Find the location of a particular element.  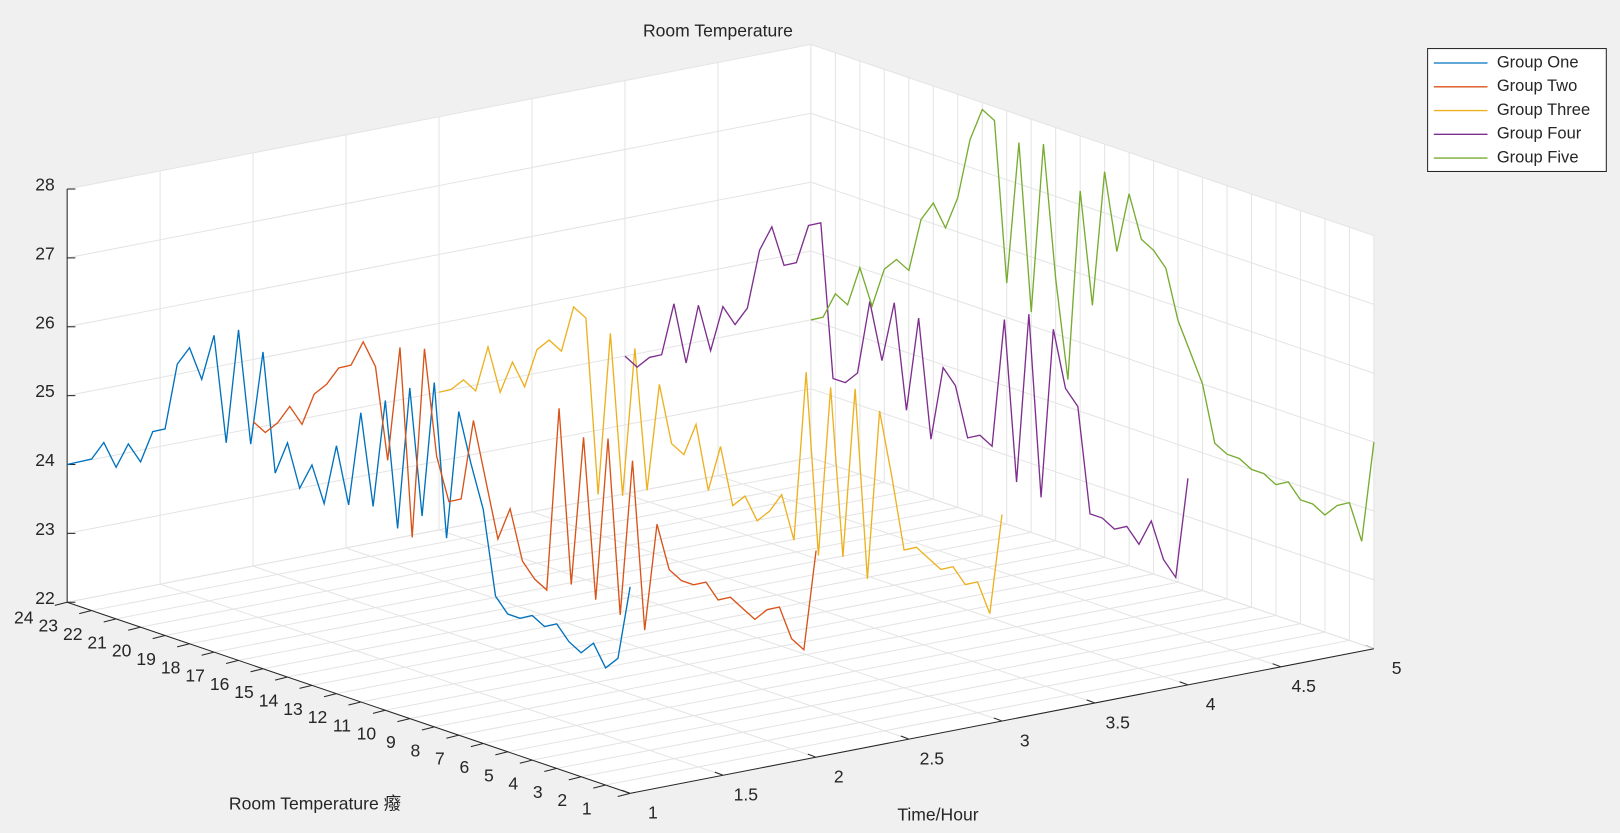

y-tick-label: 16 is located at coordinates (220, 684).